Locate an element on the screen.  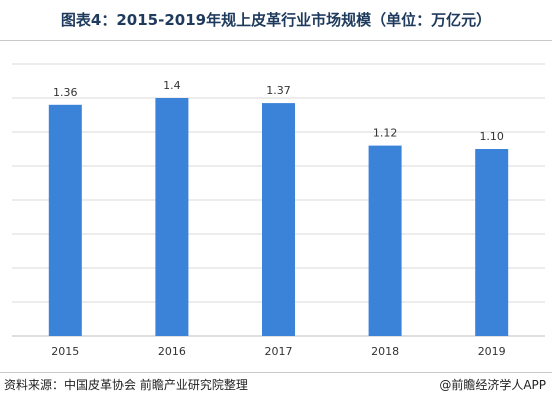
bar-2018 is located at coordinates (385, 240).